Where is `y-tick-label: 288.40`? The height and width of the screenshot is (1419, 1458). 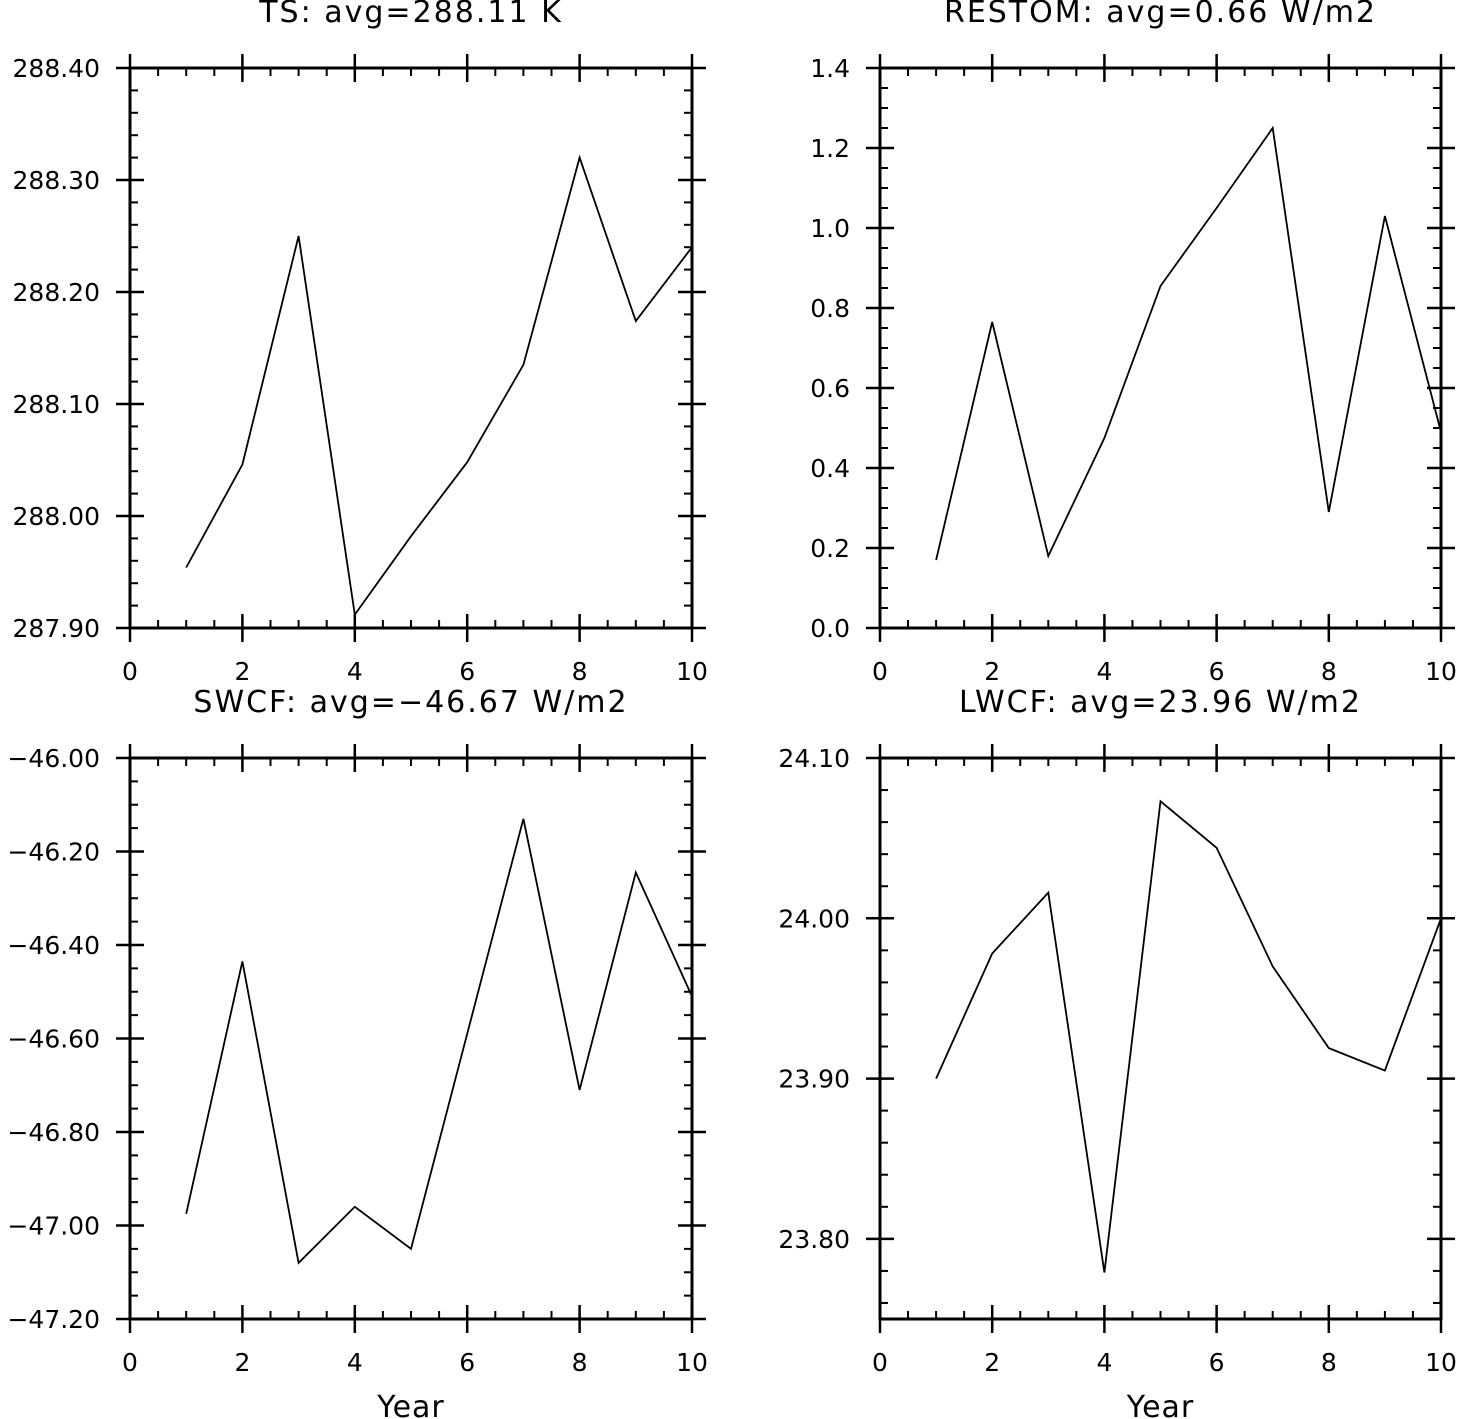 y-tick-label: 288.40 is located at coordinates (56, 68).